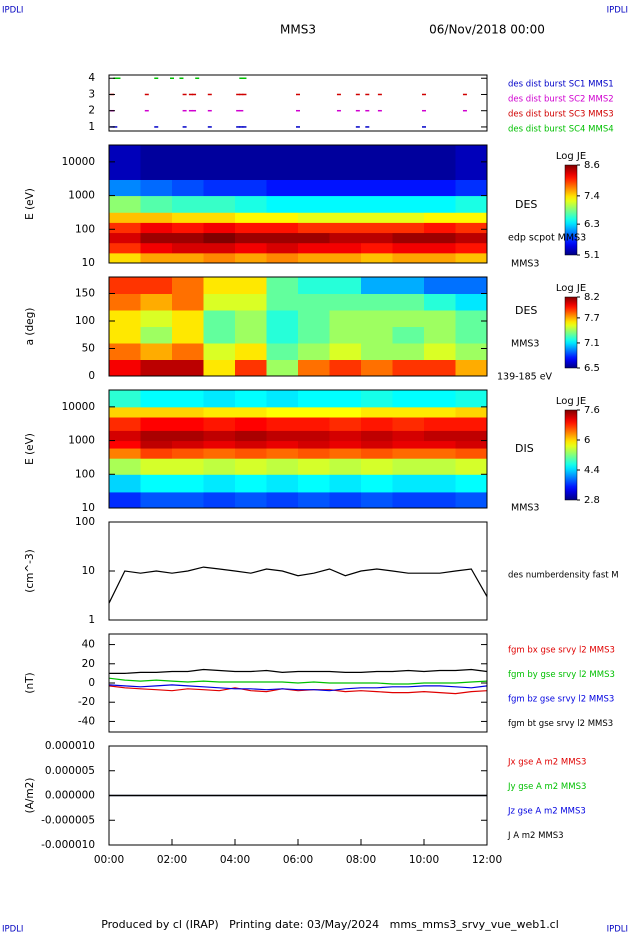 Image resolution: width=630 pixels, height=934 pixels. What do you see at coordinates (70, 771) in the screenshot?
I see `y-tick-label: 0.000005` at bounding box center [70, 771].